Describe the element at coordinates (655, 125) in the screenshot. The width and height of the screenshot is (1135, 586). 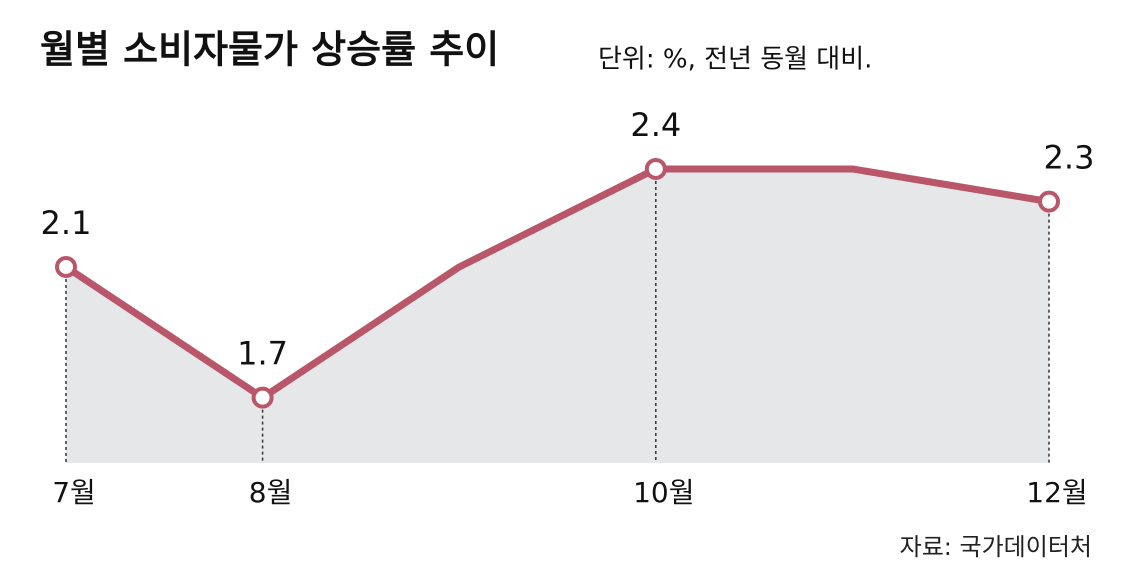
I see `value-label: 2.4` at that location.